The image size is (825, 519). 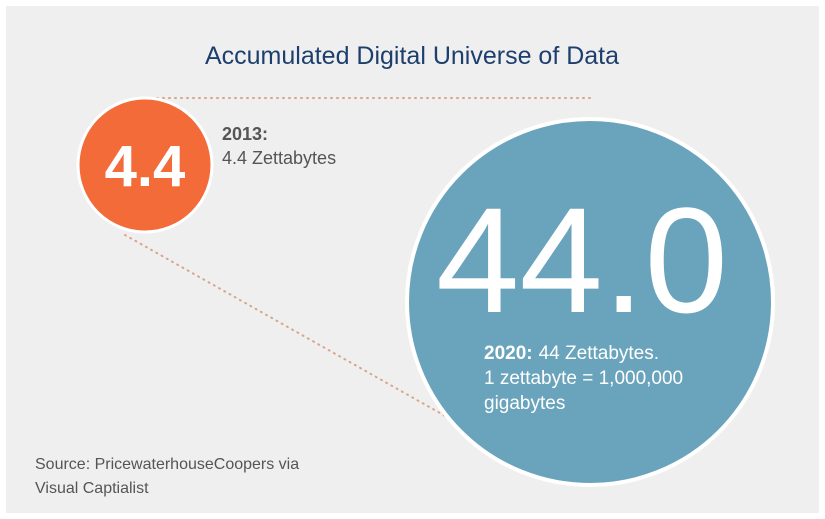 What do you see at coordinates (167, 464) in the screenshot?
I see `source-line-1: Source: PricewaterhouseCoopers via` at bounding box center [167, 464].